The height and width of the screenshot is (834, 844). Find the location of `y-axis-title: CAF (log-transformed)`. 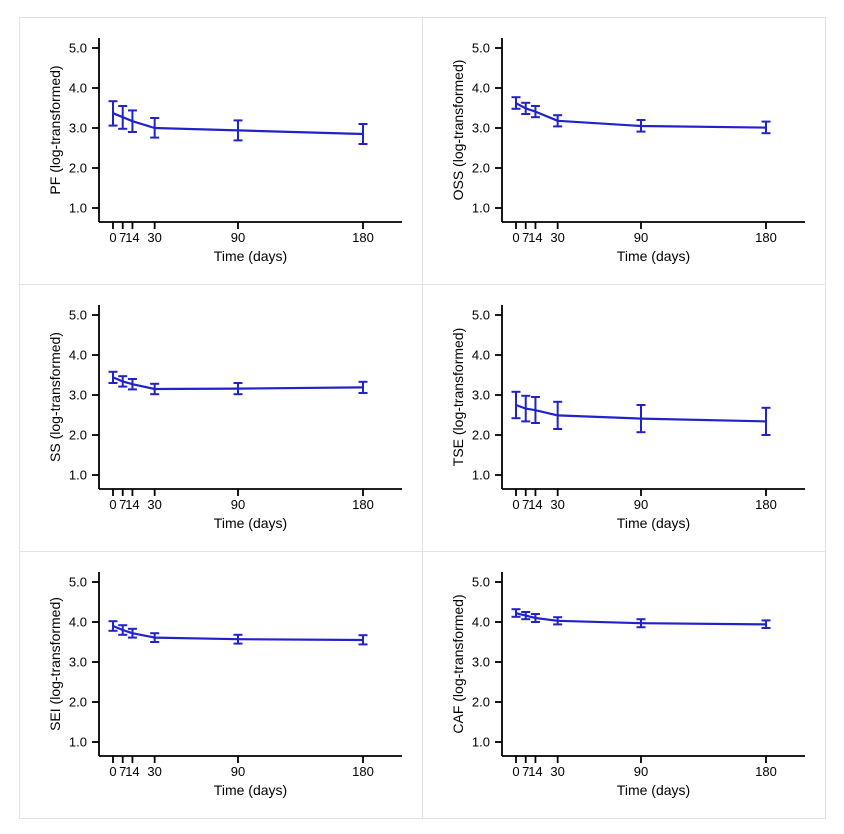

y-axis-title: CAF (log-transformed) is located at coordinates (458, 663).